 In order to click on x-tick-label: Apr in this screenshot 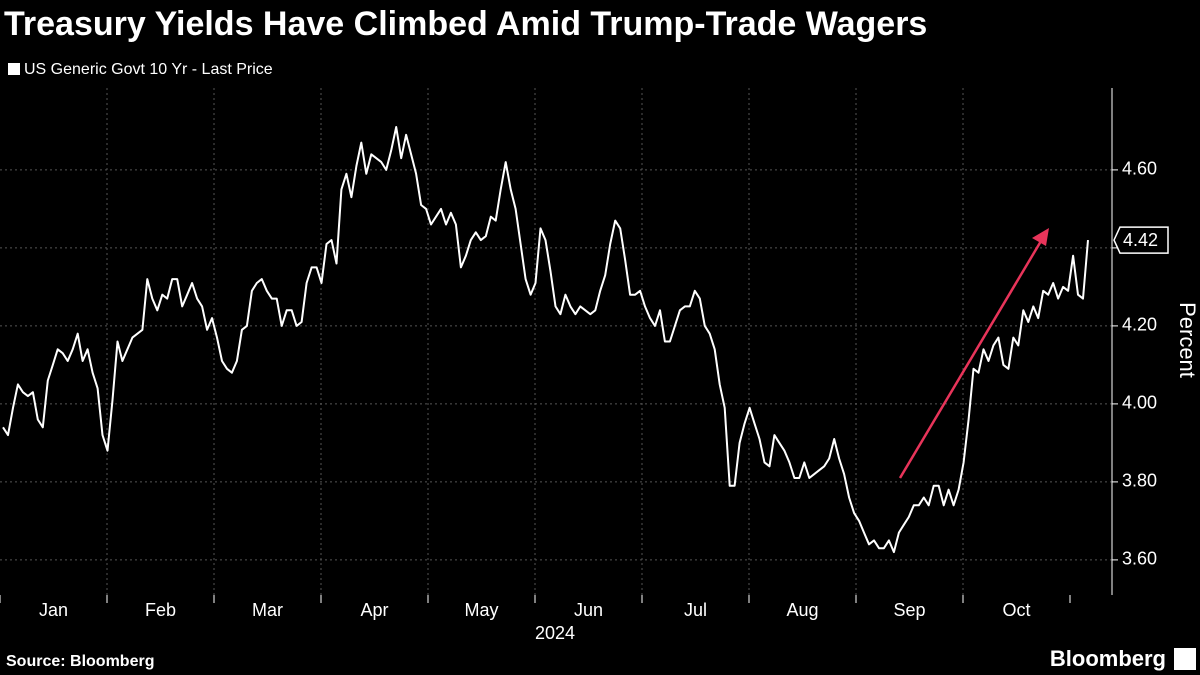, I will do `click(374, 610)`.